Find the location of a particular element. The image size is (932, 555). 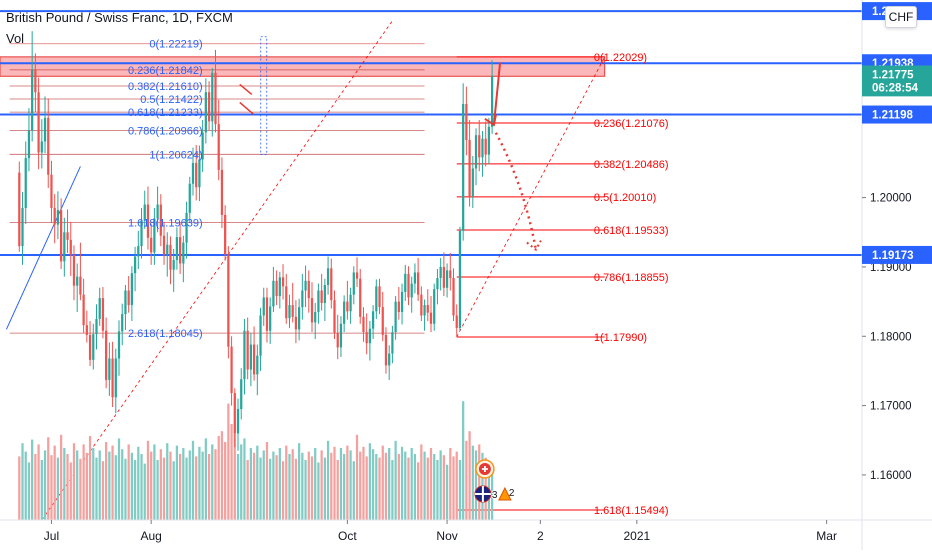

fib-right-label: 0(1.22029) is located at coordinates (620, 58).